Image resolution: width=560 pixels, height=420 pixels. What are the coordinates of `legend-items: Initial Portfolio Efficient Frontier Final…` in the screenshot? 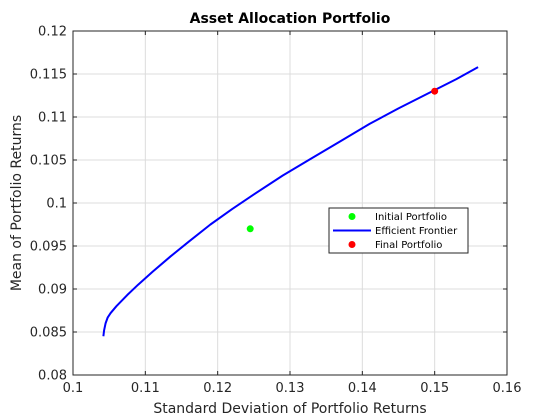 It's located at (395, 231).